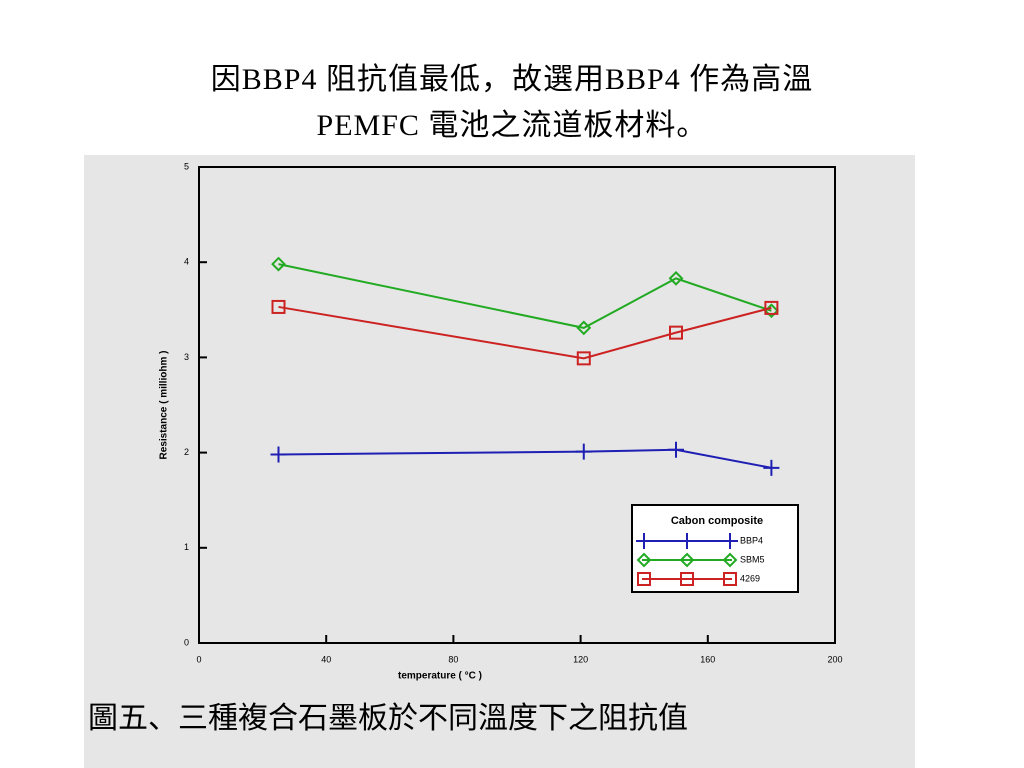  Describe the element at coordinates (186, 642) in the screenshot. I see `y-tick-label: 0` at that location.